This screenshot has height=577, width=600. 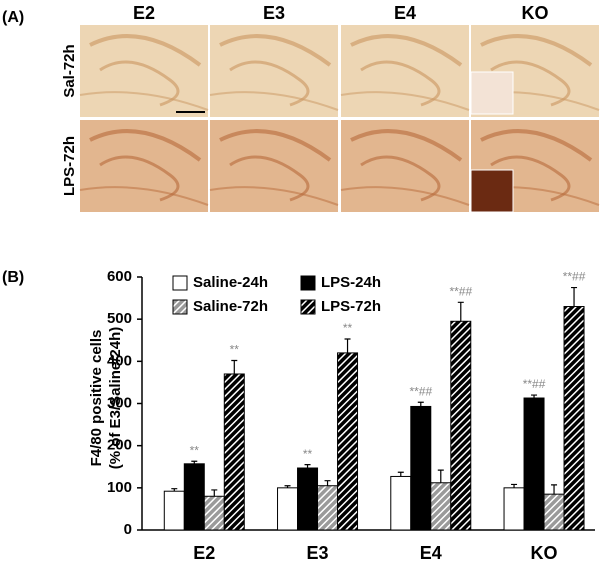 What do you see at coordinates (230, 306) in the screenshot?
I see `legend-label: Saline-72h` at bounding box center [230, 306].